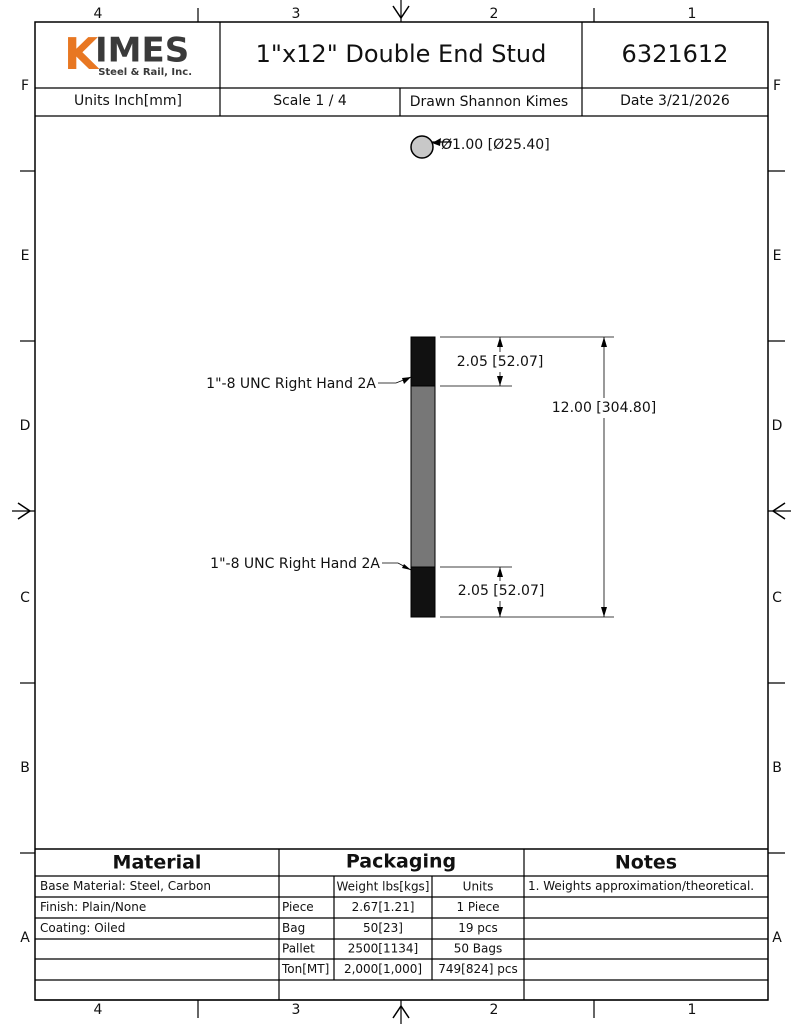 The width and height of the screenshot is (791, 1024). What do you see at coordinates (401, 54) in the screenshot?
I see `part-title: 1"x12" Double End Stud` at bounding box center [401, 54].